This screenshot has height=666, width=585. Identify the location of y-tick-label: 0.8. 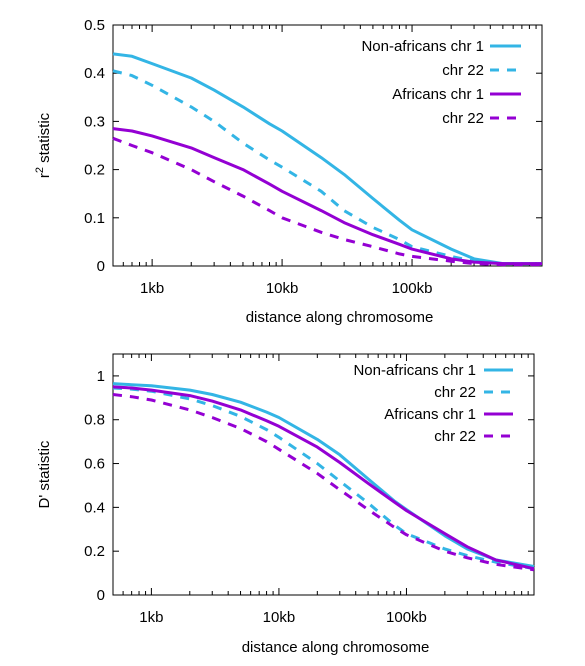
(94, 420).